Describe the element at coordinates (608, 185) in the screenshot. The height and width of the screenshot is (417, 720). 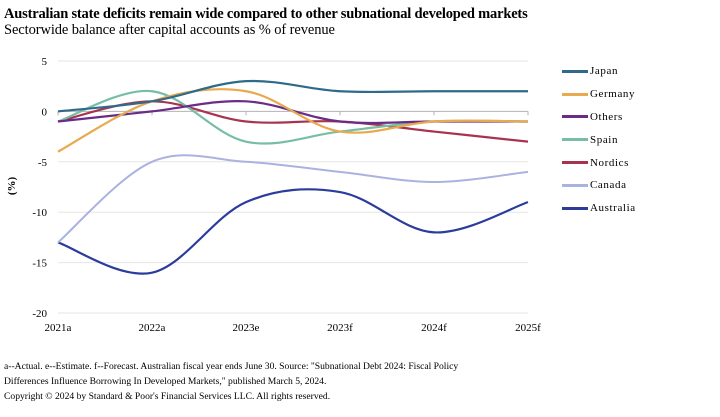
I see `legend-label: Canada` at that location.